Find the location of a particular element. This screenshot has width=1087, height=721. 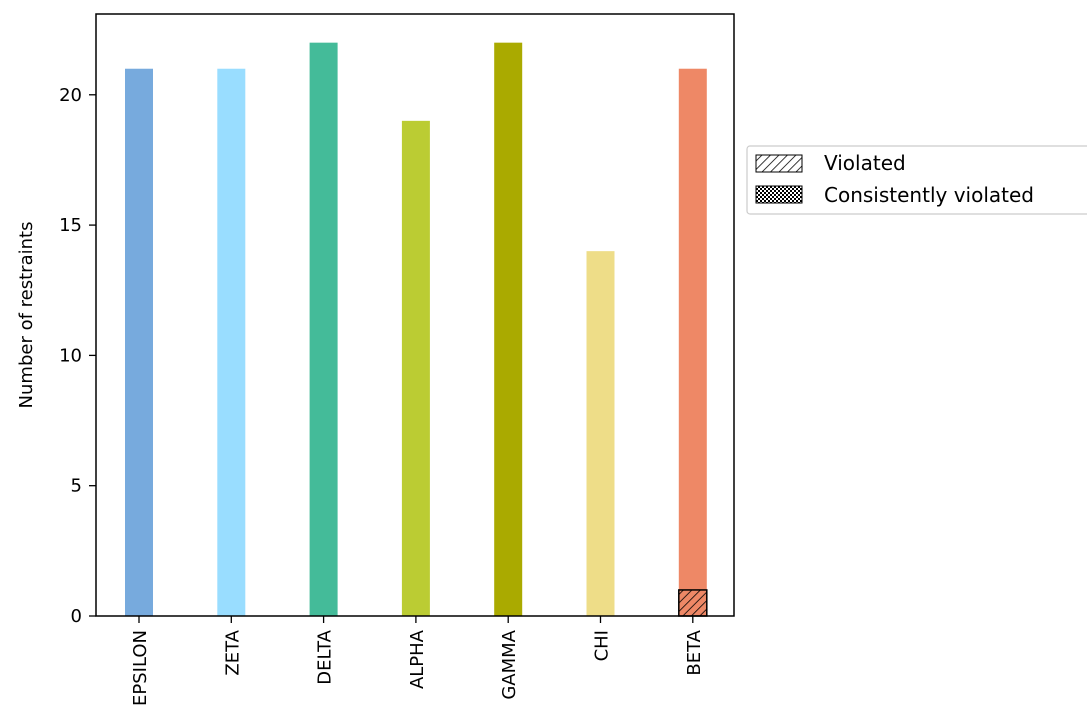

bar-zeta is located at coordinates (231, 342).